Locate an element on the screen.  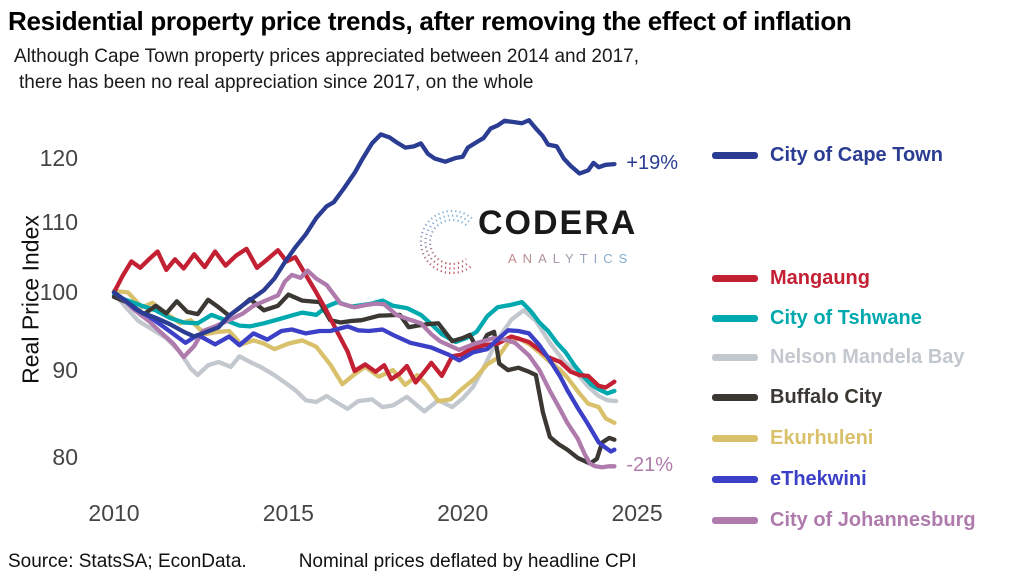
codera-analytics-letter: C is located at coordinates (611, 258).